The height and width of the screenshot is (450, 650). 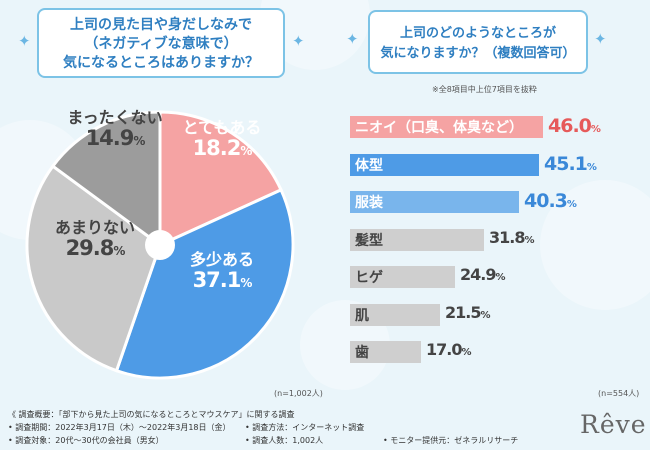 I want to click on pie-slice-label: とてもある 18.2%, so click(x=222, y=139).